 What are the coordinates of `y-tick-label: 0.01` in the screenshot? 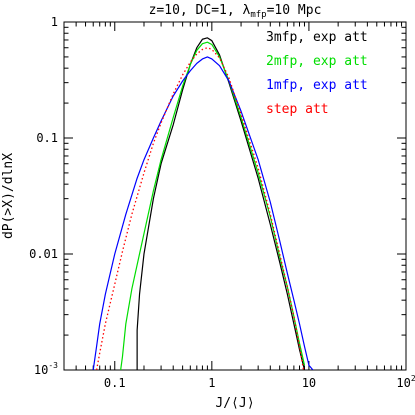 It's located at (43, 254).